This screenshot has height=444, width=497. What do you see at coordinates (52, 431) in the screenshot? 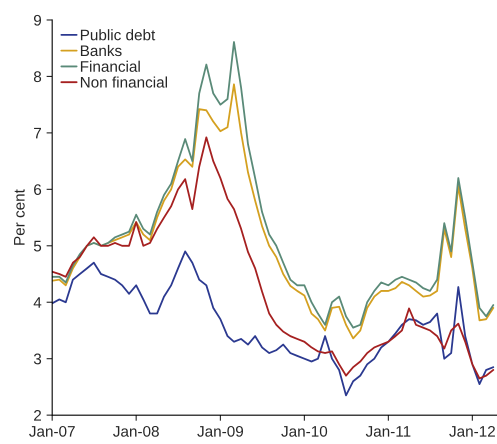
I see `x-tick-label: Jan-07` at bounding box center [52, 431].